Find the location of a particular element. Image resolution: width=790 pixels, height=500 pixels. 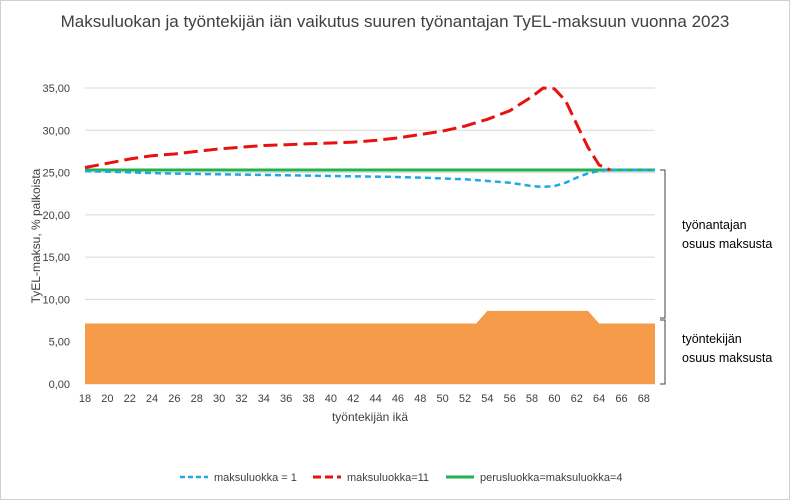

x-tick-label: 24 is located at coordinates (152, 399).